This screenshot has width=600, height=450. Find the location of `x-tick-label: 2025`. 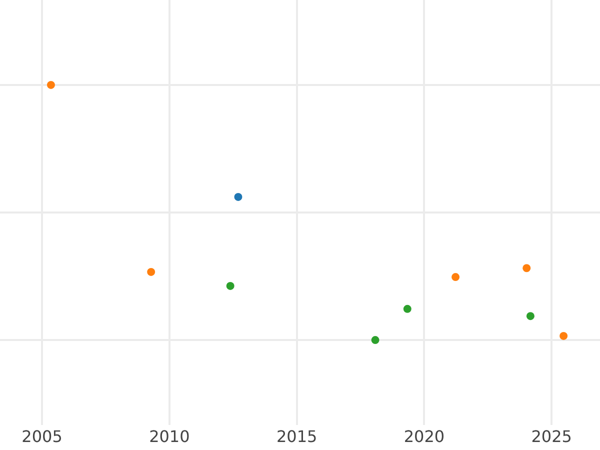

x-tick-label: 2025 is located at coordinates (551, 436).